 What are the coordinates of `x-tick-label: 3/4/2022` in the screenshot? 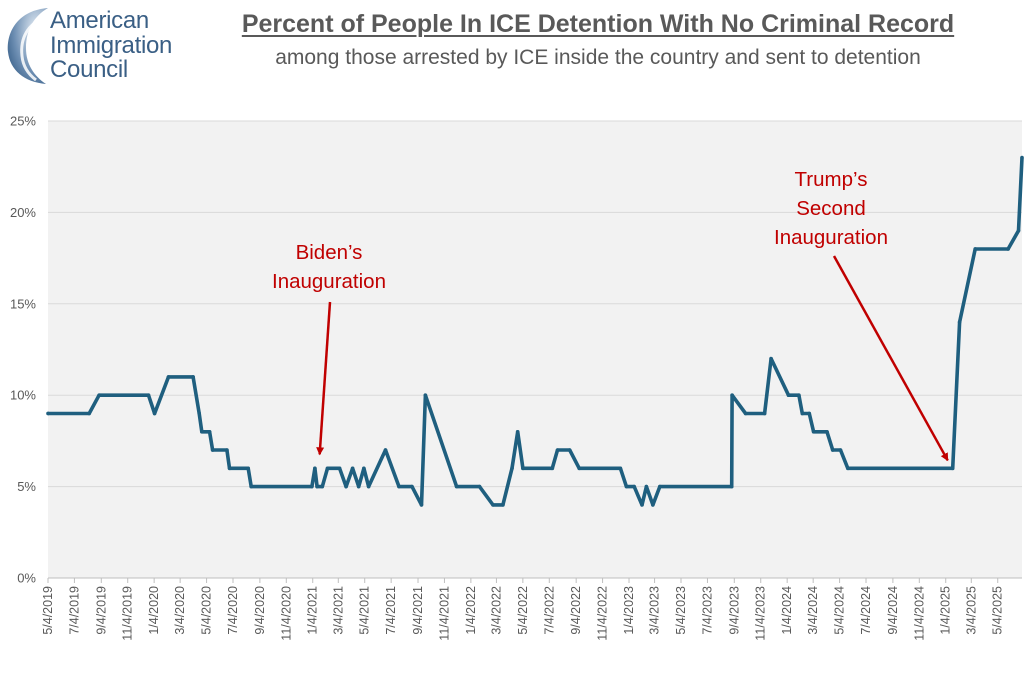 It's located at (496, 610).